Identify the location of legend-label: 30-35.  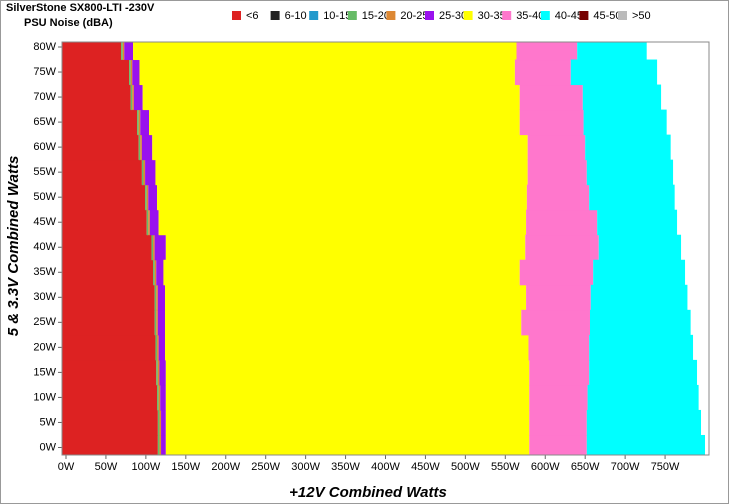
(492, 16).